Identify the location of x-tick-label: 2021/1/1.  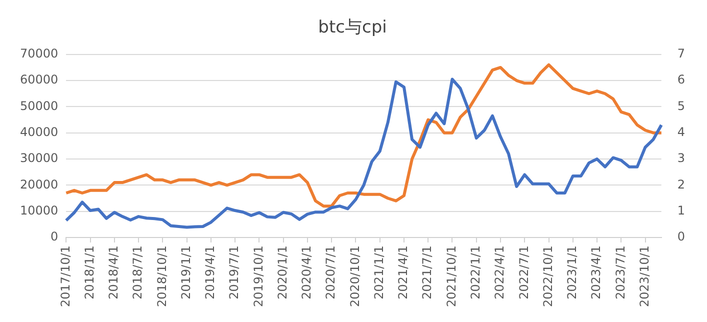
(379, 272).